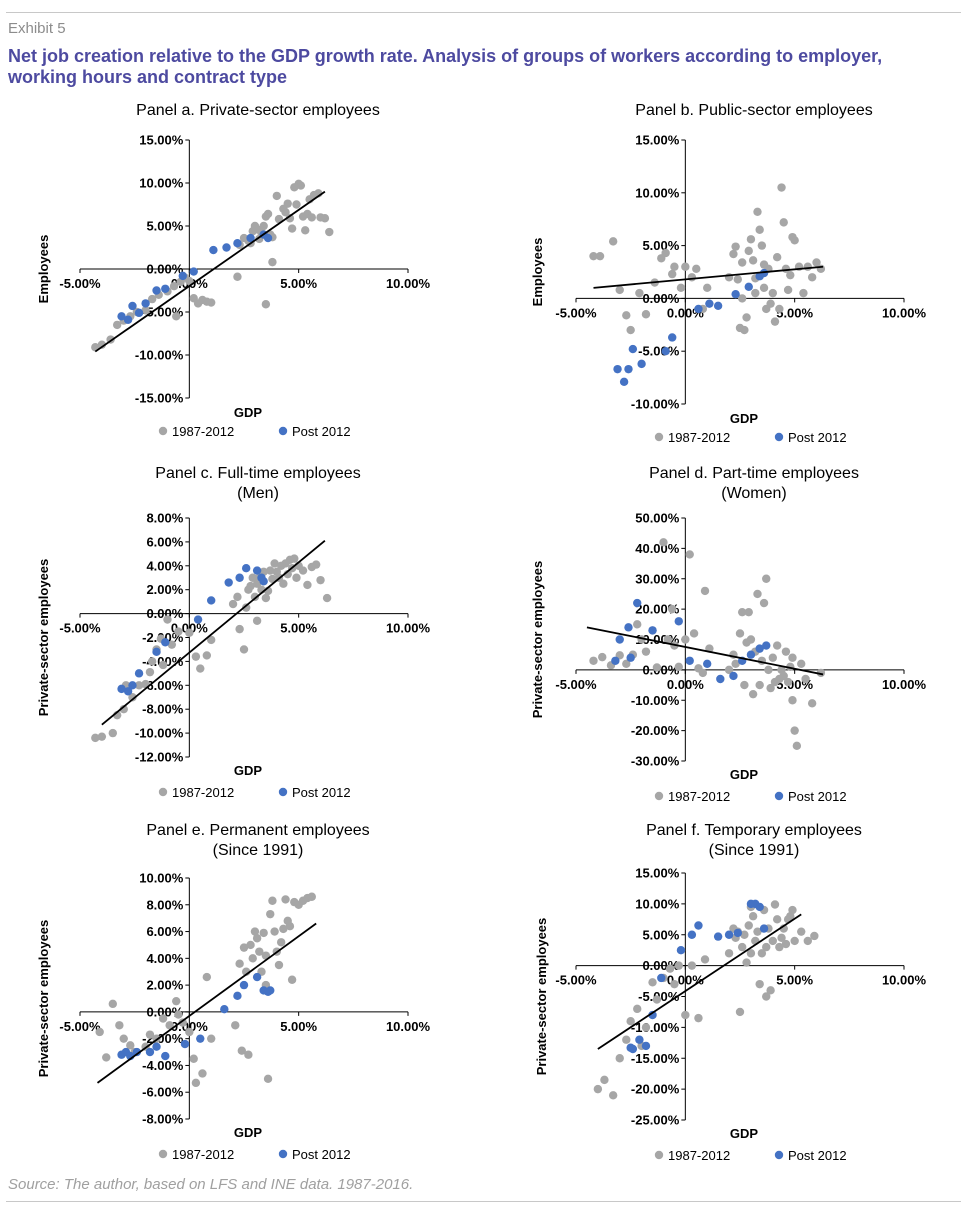  Describe the element at coordinates (754, 850) in the screenshot. I see `panel-subtitle: (Since 1991)` at that location.